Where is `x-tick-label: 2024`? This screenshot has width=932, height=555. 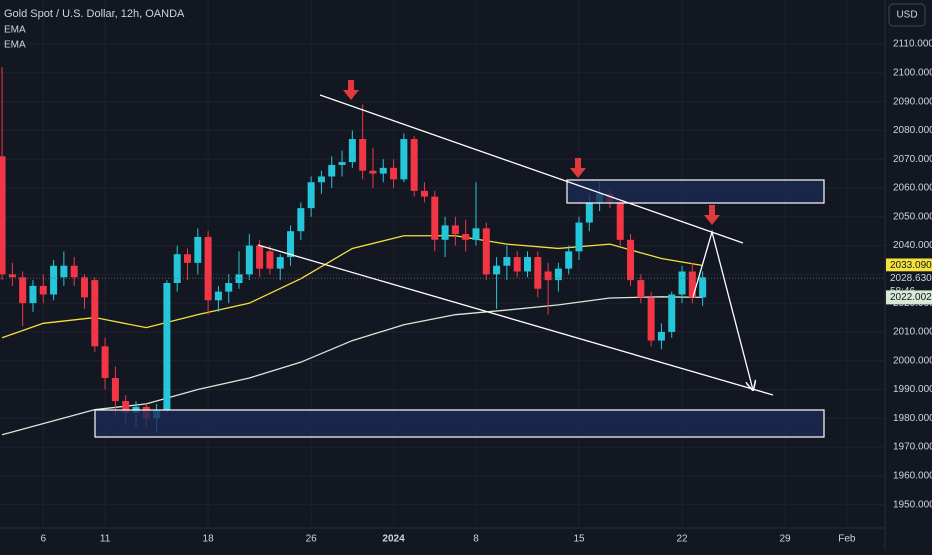 x-tick-label: 2024 is located at coordinates (393, 539).